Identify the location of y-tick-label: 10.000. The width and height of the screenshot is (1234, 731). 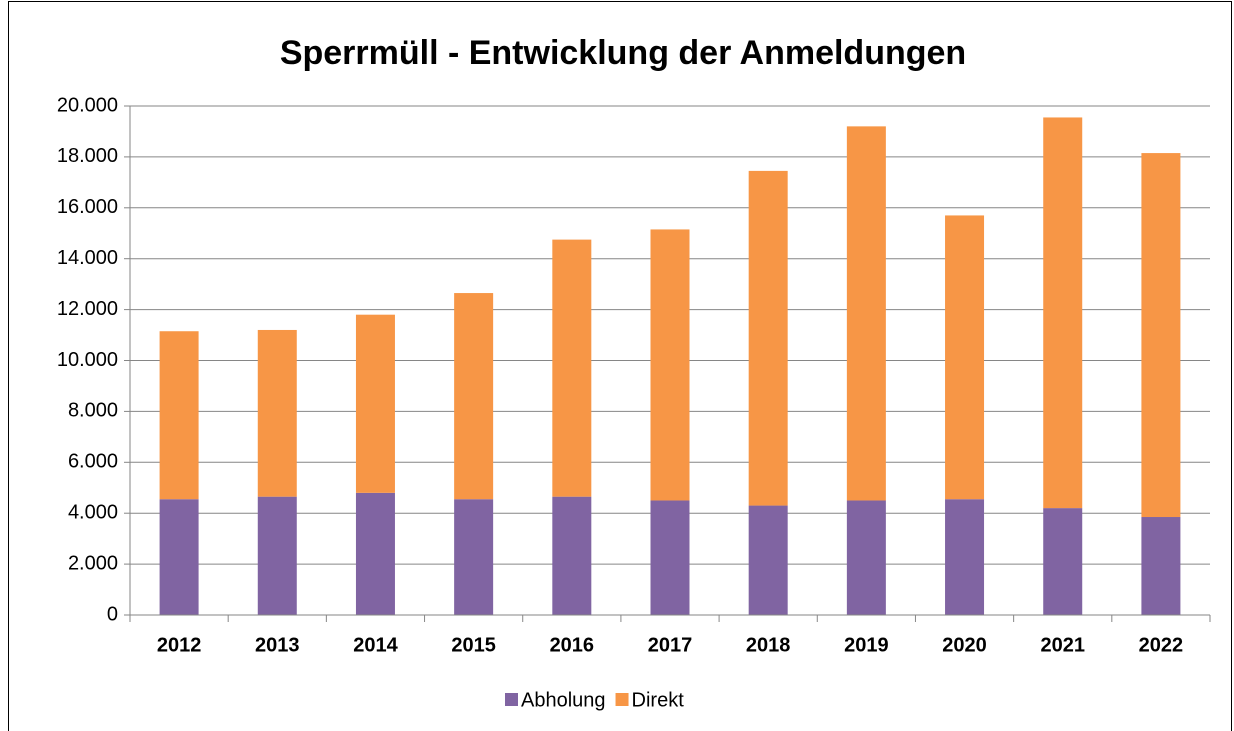
(87, 360).